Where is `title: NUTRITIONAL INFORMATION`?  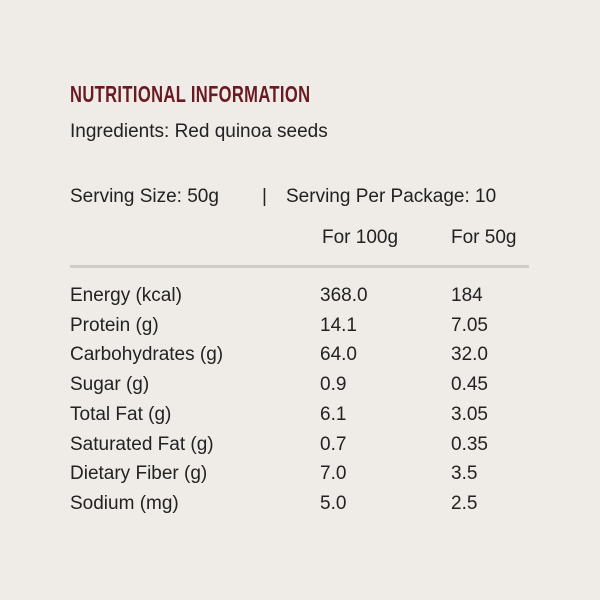 title: NUTRITIONAL INFORMATION is located at coordinates (190, 94).